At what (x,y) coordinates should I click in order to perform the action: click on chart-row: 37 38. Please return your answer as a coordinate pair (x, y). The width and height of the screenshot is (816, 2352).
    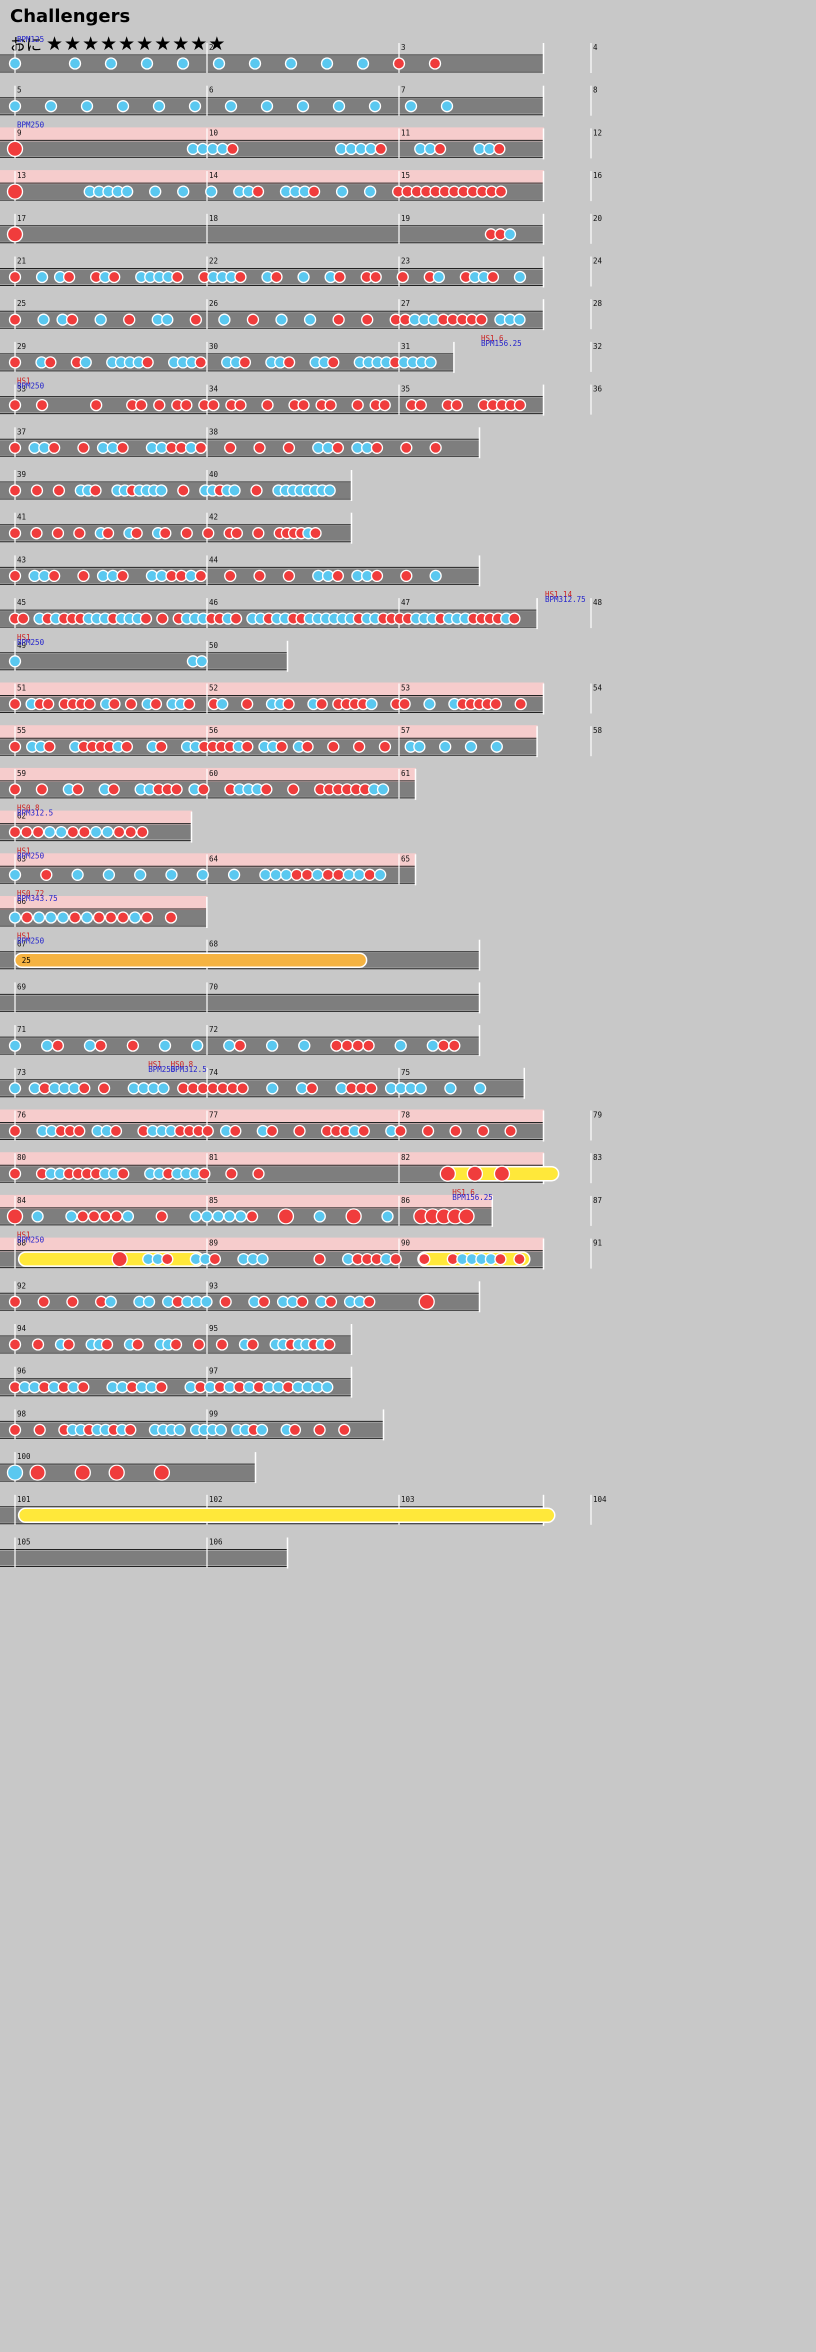
    Looking at the image, I should click on (240, 443).